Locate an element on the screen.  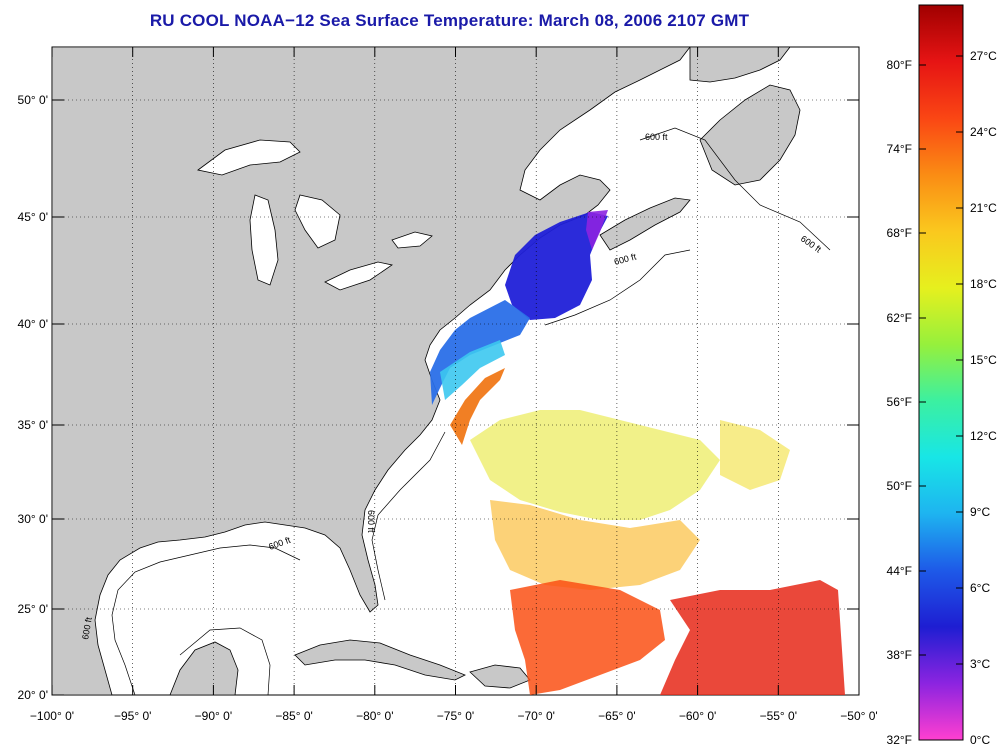
lat-label: 40° 0' is located at coordinates (33, 324).